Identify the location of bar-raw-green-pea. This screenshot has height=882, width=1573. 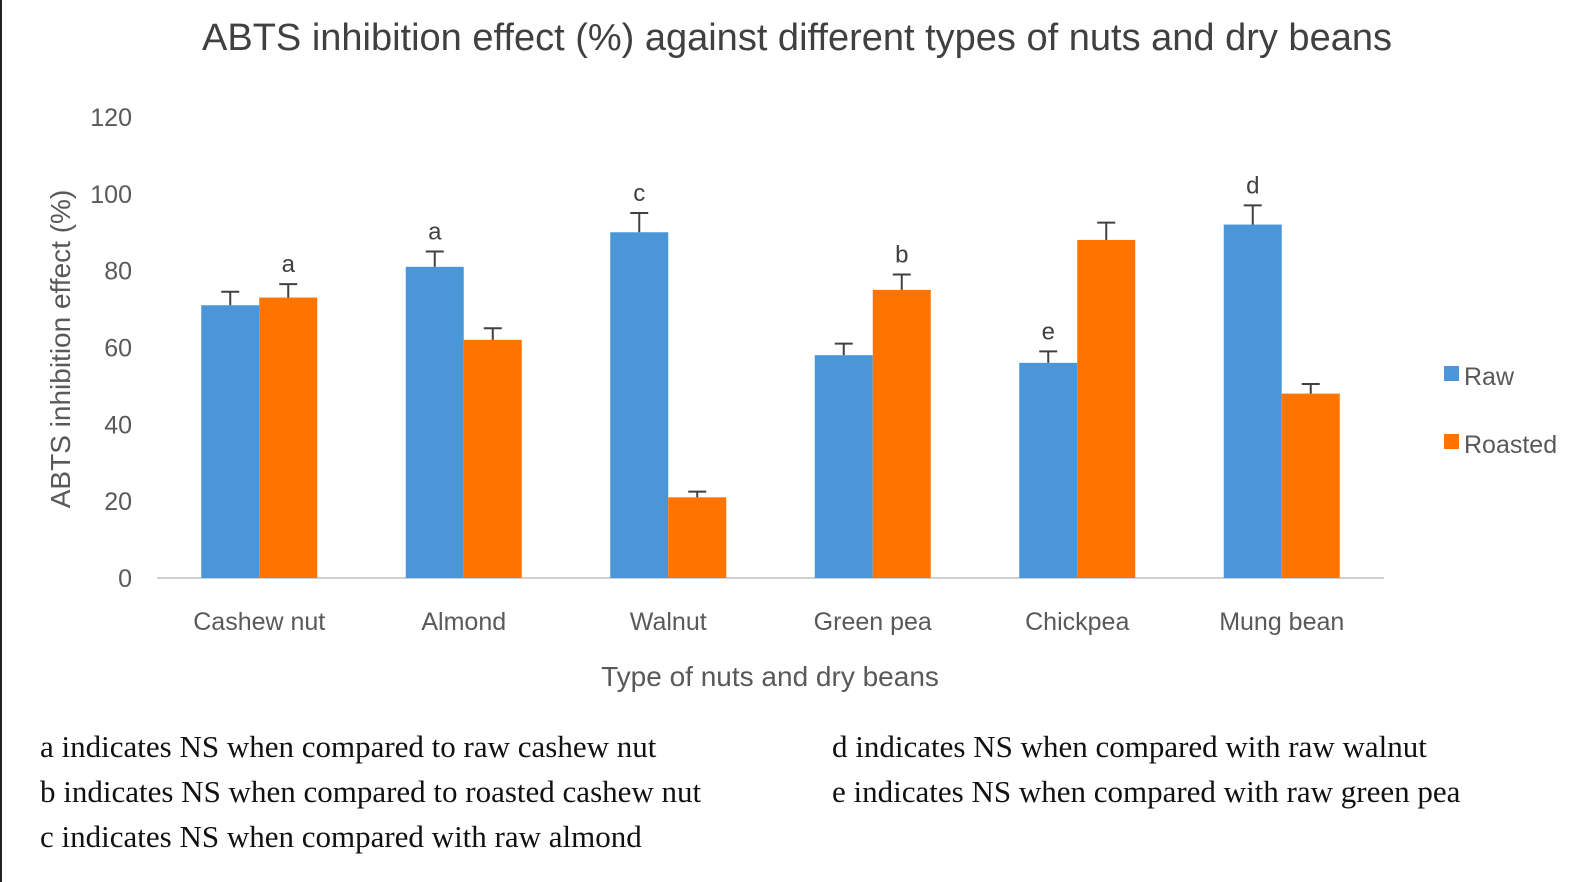
(843, 466).